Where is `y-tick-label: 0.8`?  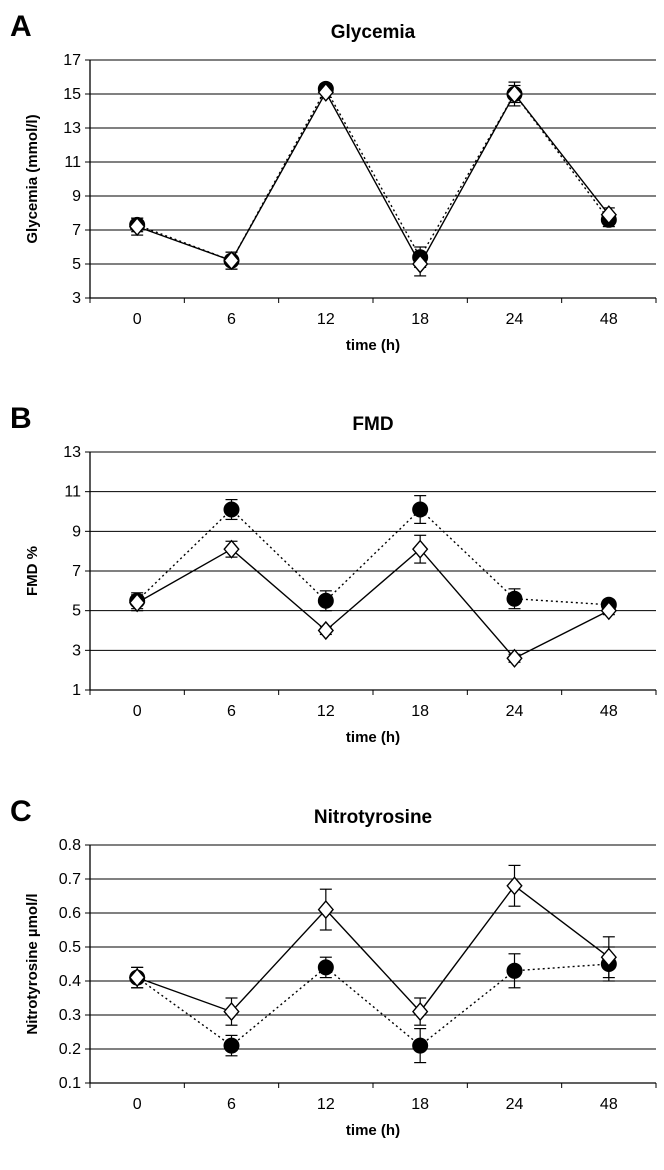 y-tick-label: 0.8 is located at coordinates (70, 845).